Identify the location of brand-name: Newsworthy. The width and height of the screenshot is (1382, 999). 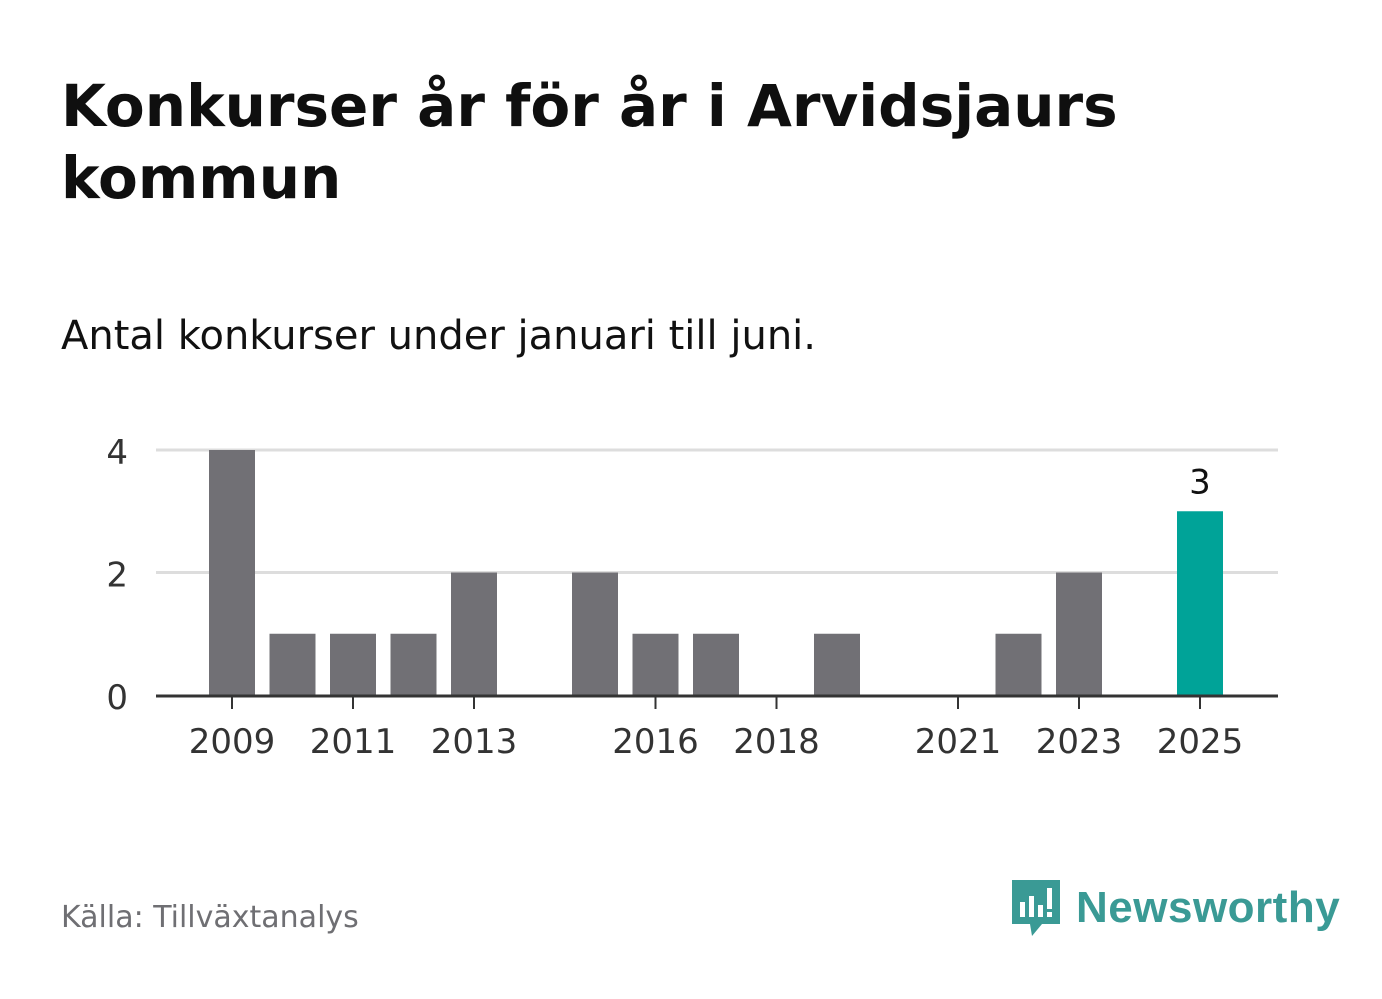
(1208, 907).